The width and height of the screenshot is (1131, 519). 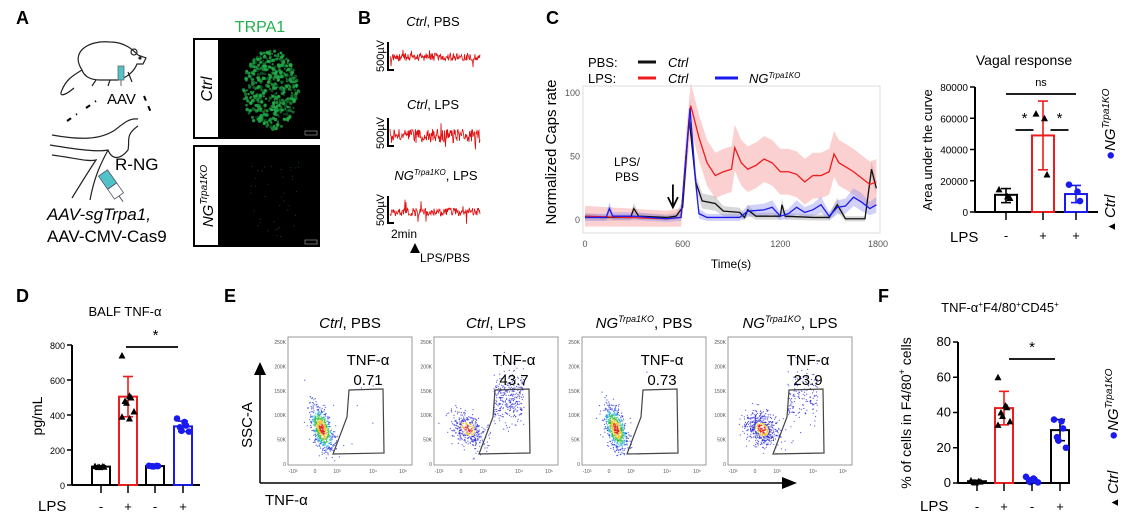 I want to click on data-point-circle, so click(x=1058, y=441).